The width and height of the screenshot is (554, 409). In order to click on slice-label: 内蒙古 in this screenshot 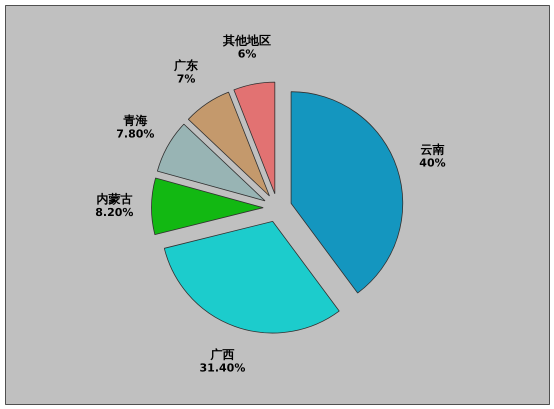, I will do `click(114, 199)`.